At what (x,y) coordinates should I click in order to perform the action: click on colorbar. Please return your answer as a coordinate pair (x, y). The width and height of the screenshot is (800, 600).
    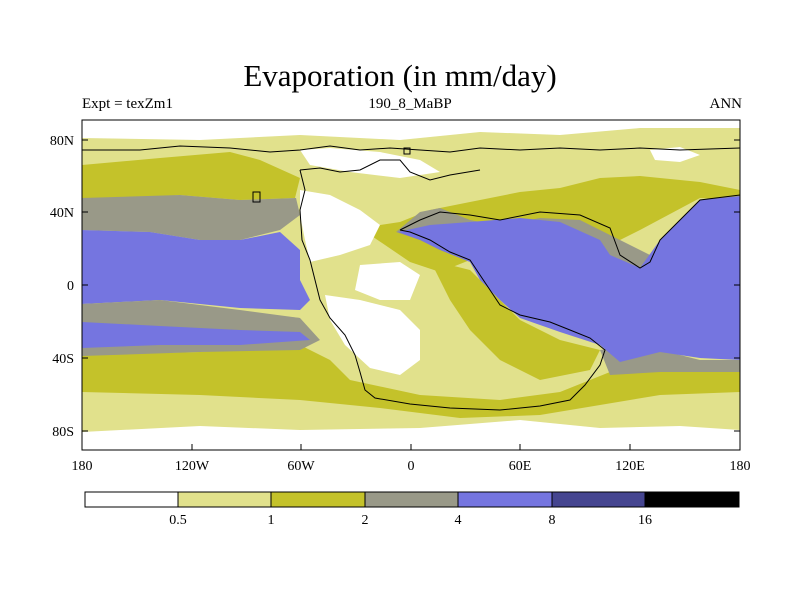
    Looking at the image, I should click on (412, 499).